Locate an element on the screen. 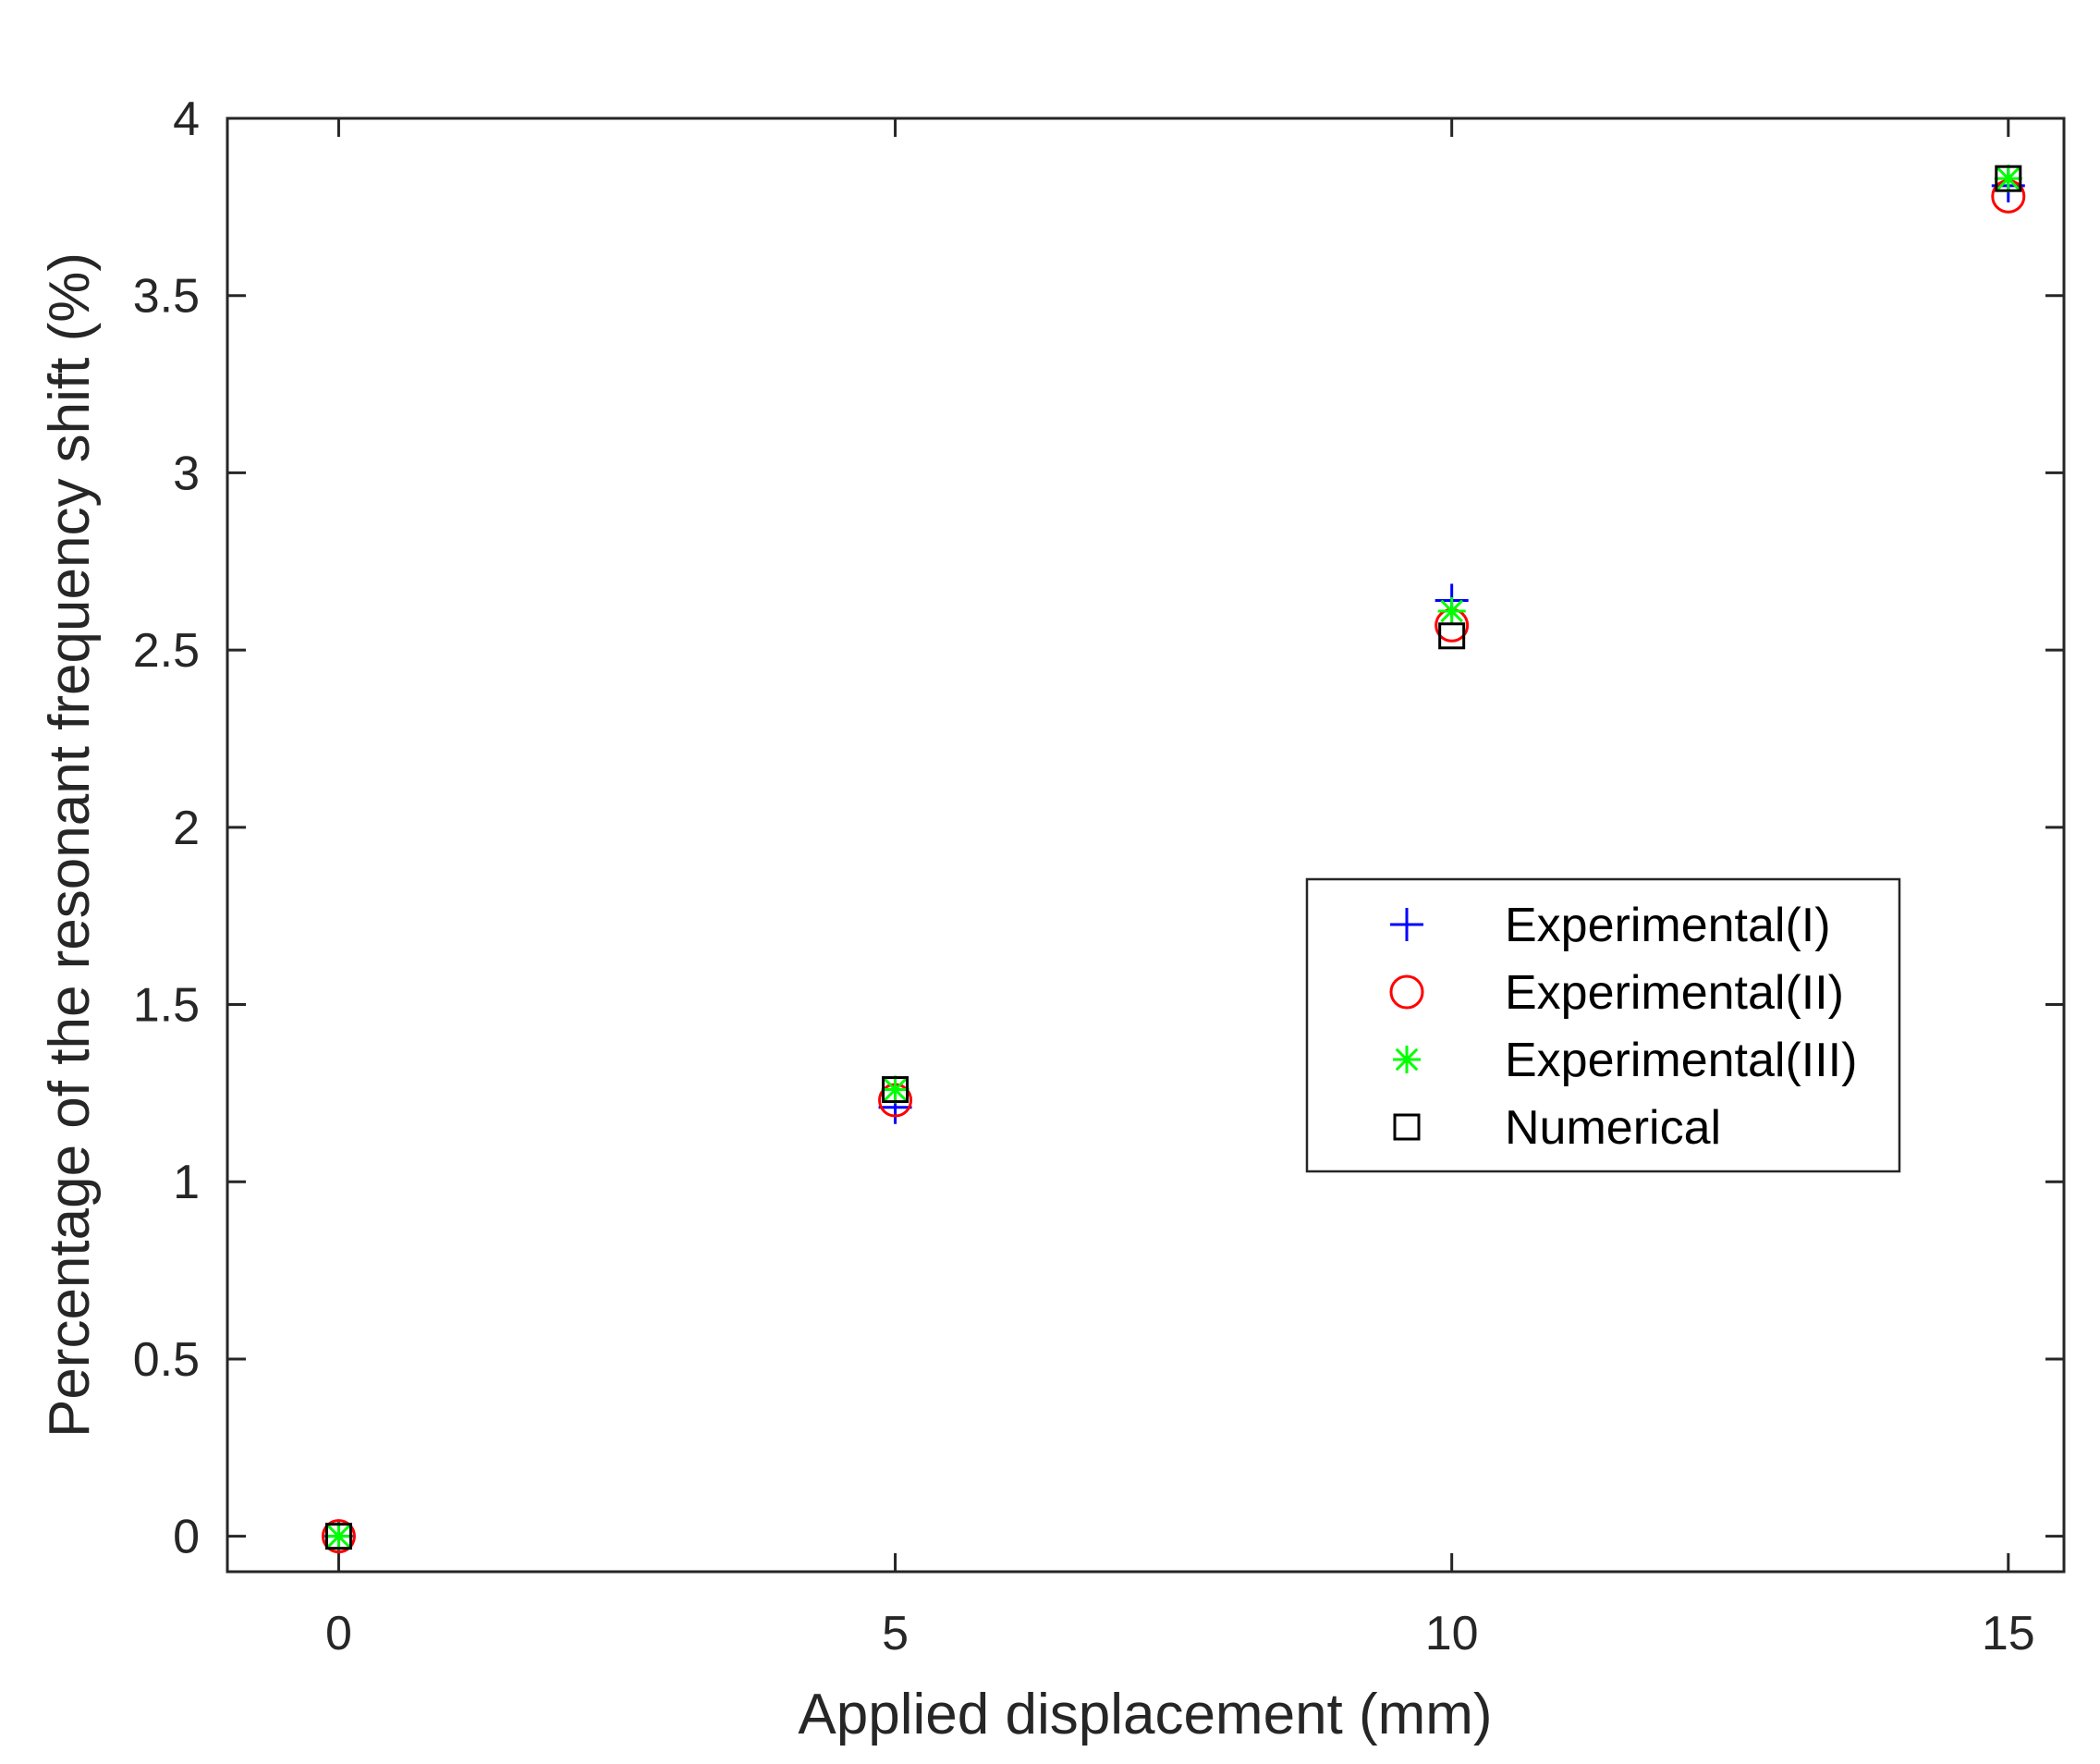 The image size is (2100, 1764). x-axis-title: Applied displacement (mm) is located at coordinates (1145, 1715).